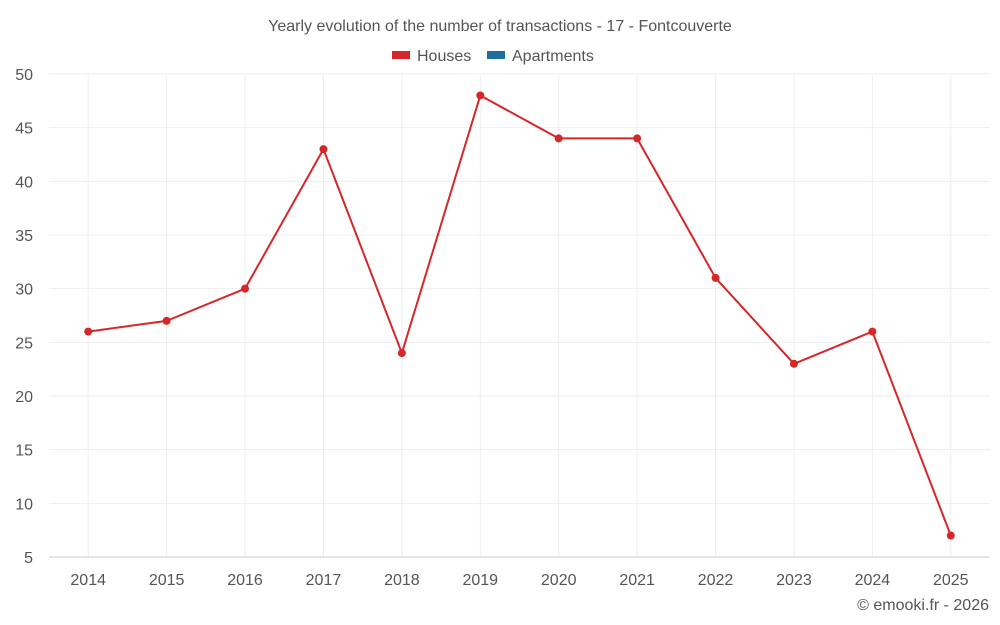 The image size is (1000, 625). What do you see at coordinates (24, 290) in the screenshot?
I see `y-tick-label: 30` at bounding box center [24, 290].